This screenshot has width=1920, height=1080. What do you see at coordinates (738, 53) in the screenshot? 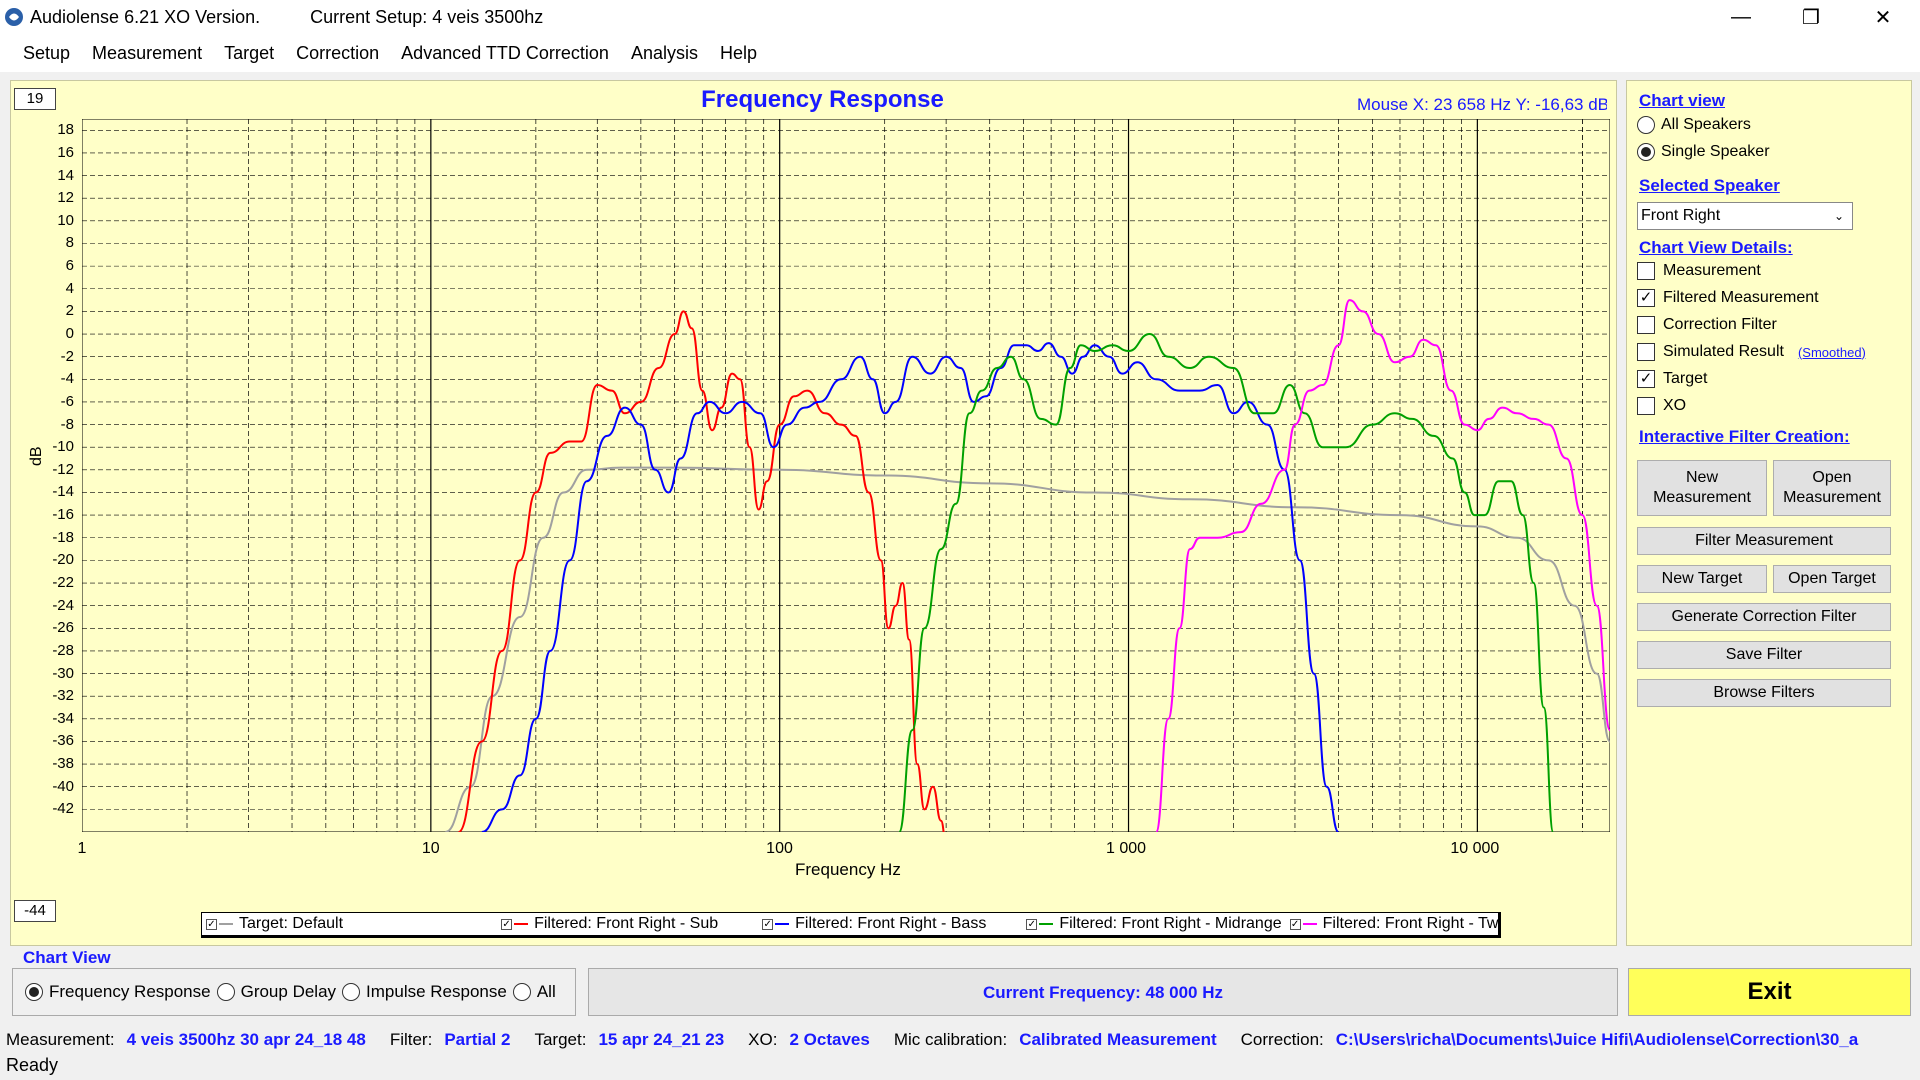
I see `menu-help: Help` at bounding box center [738, 53].